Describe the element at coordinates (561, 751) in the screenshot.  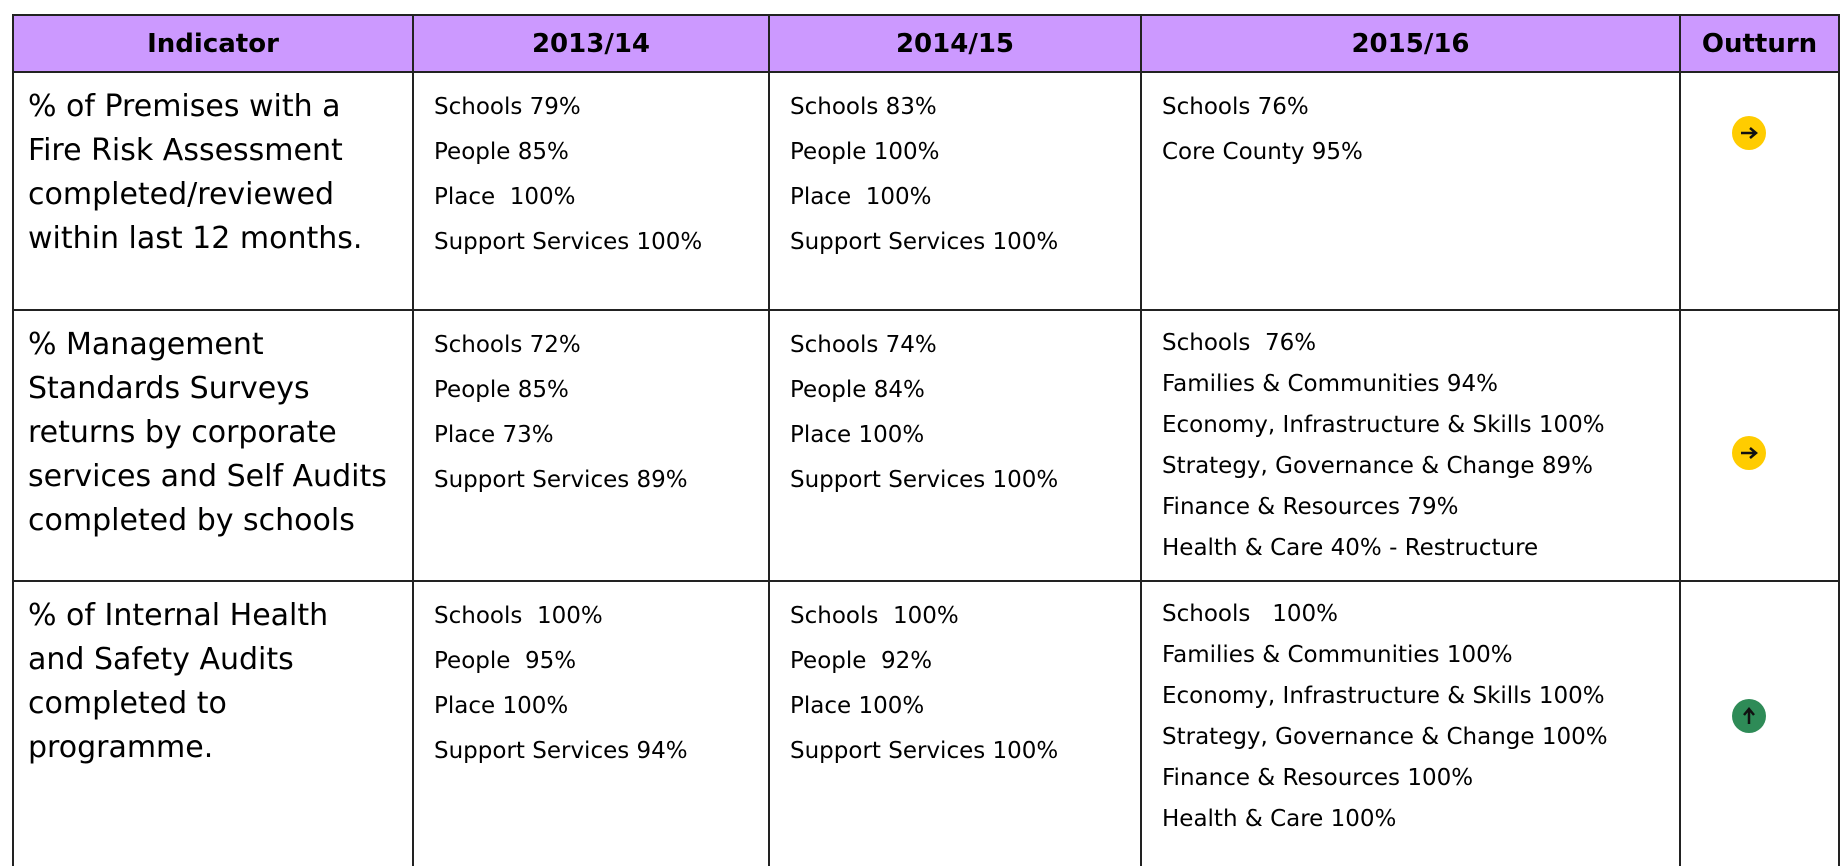
I see `value-line: Support Services 94%` at that location.